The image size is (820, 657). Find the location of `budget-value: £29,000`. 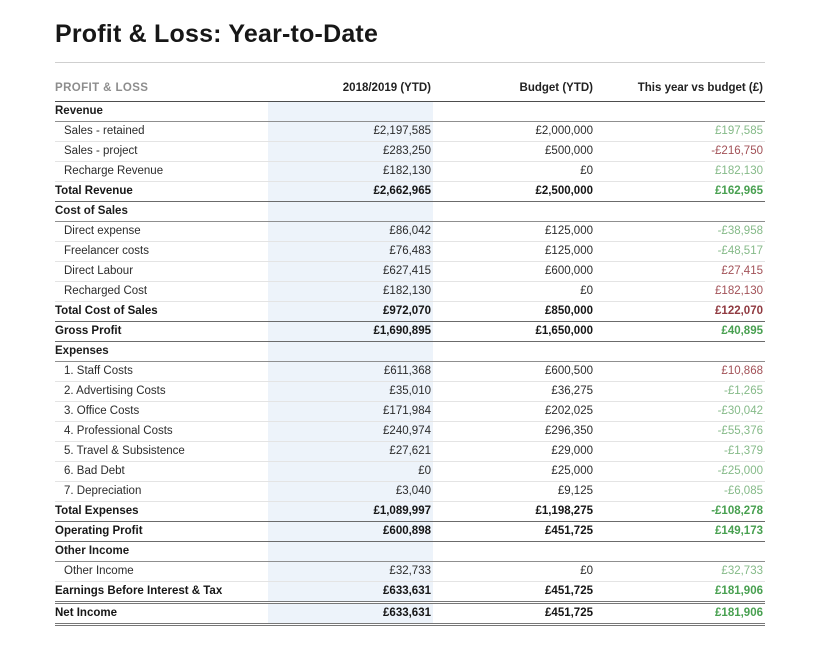

budget-value: £29,000 is located at coordinates (514, 451).